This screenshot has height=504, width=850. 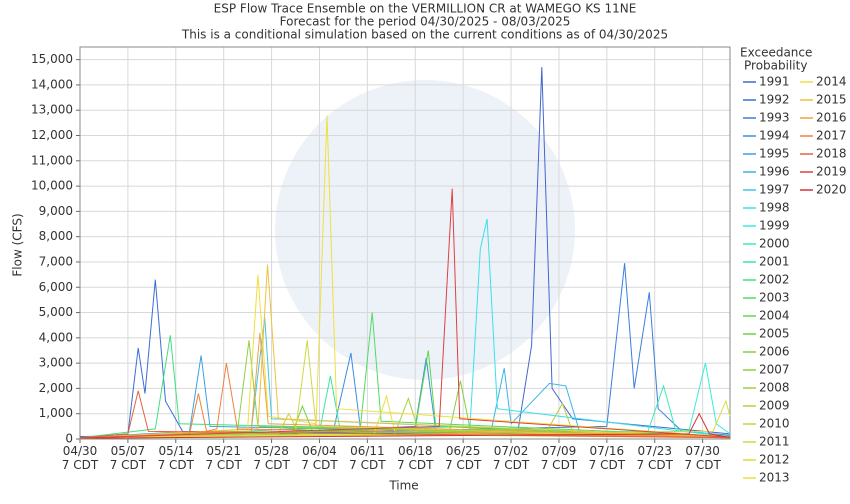 What do you see at coordinates (776, 53) in the screenshot?
I see `legend-title: Exceedance` at bounding box center [776, 53].